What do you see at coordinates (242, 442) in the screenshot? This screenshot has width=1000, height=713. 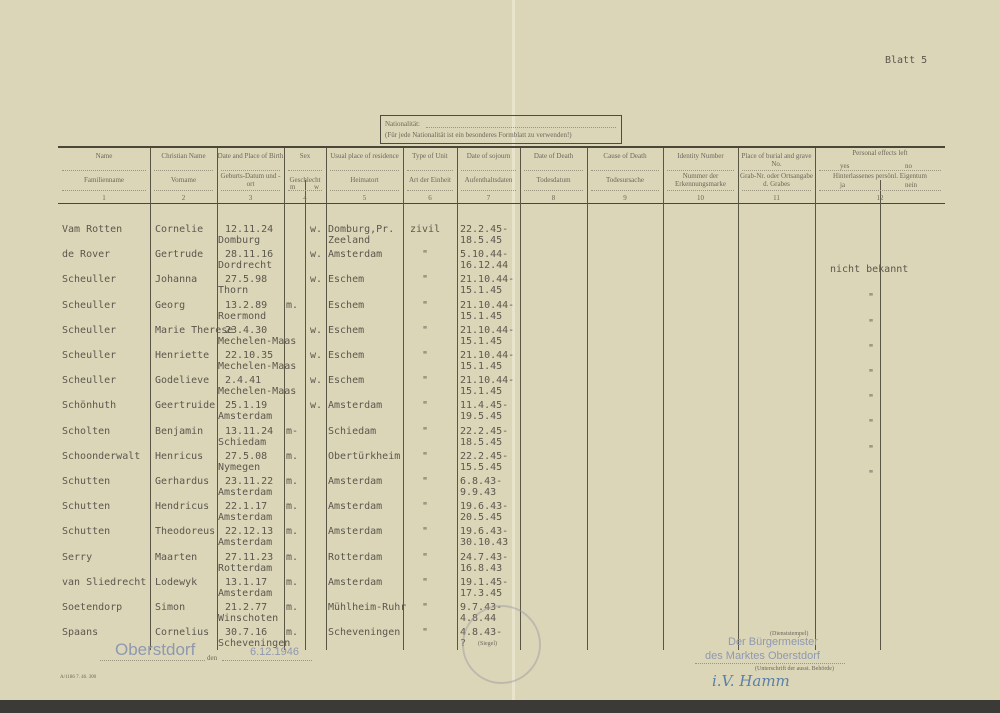 I see `row-birth-place: Schiedam` at bounding box center [242, 442].